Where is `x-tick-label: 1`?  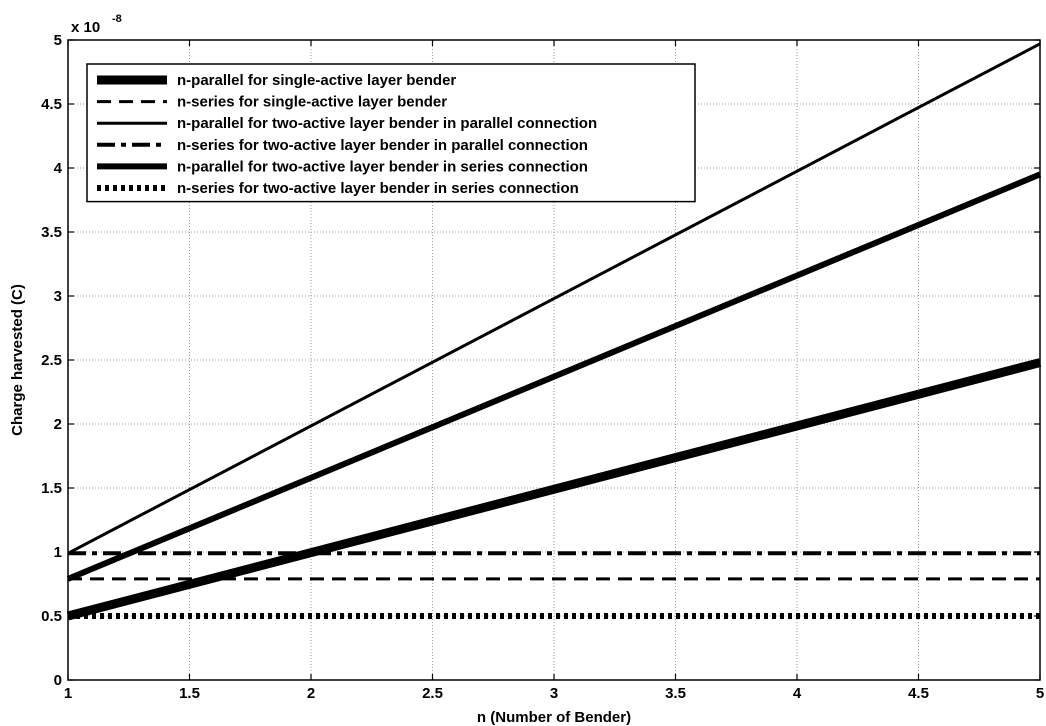
x-tick-label: 1 is located at coordinates (68, 693).